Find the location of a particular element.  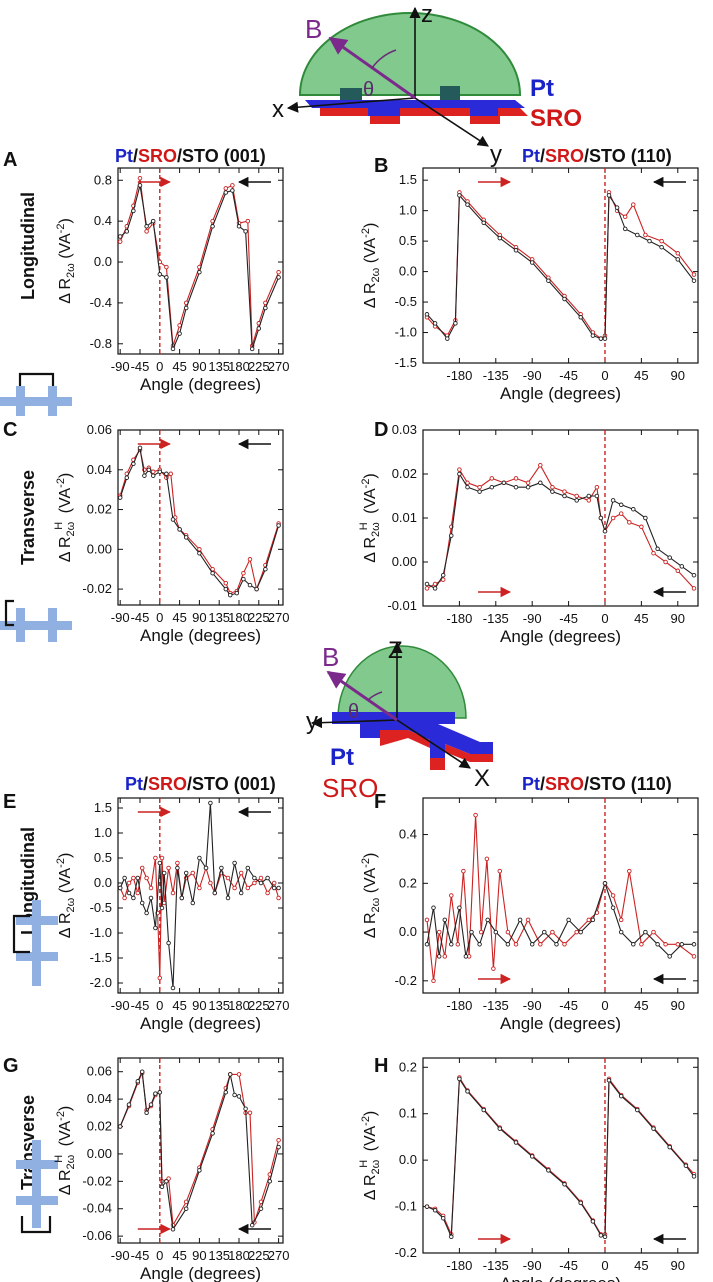

theta-label: θ is located at coordinates (353, 712).